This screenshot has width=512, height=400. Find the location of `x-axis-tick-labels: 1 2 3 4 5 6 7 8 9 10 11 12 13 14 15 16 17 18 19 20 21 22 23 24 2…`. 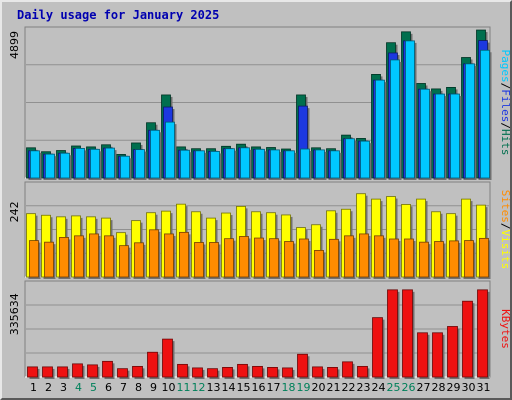

x-axis-tick-labels: 1 2 3 4 5 6 7 8 9 10 11 12 13 14 15 16 17 18 19 20 21 22 23 24 2… is located at coordinates (260, 387).